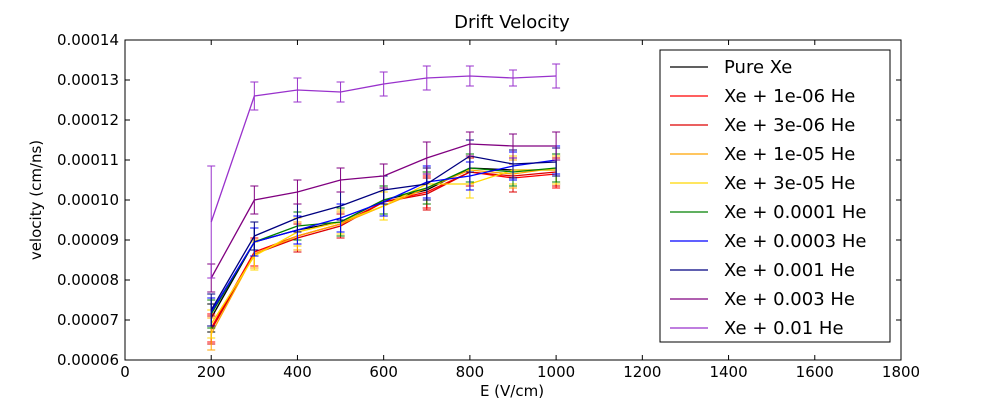  I want to click on legend-item: Xe + 3e-05 He, so click(762, 183).